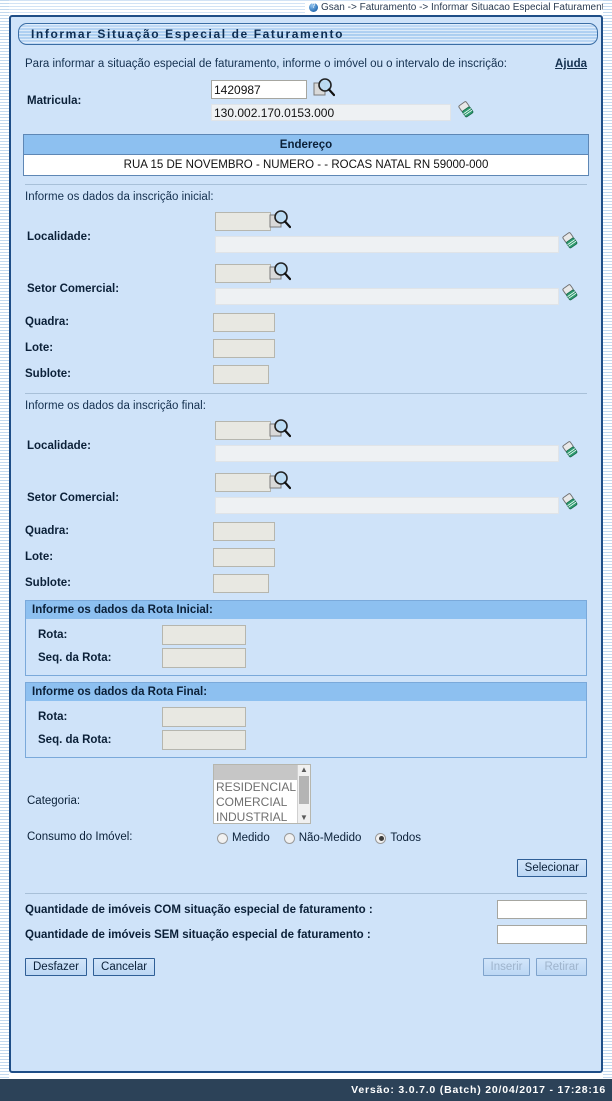 The image size is (612, 1101). Describe the element at coordinates (306, 557) in the screenshot. I see `lote-final-row: Lote:` at that location.